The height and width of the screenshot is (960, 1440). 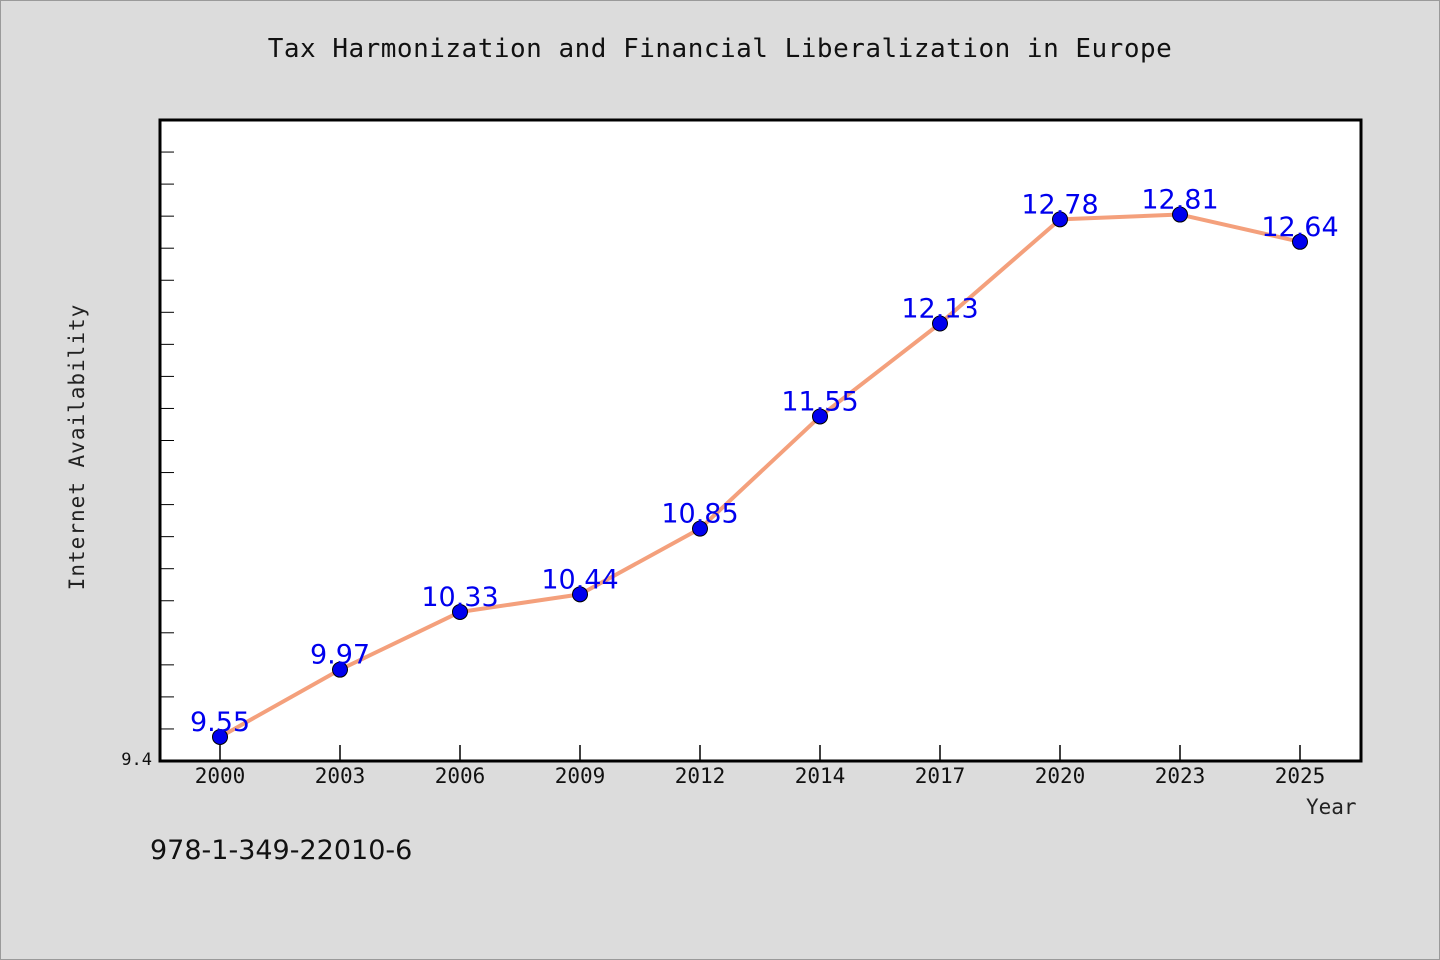 What do you see at coordinates (340, 776) in the screenshot?
I see `x-tick-label: 2003` at bounding box center [340, 776].